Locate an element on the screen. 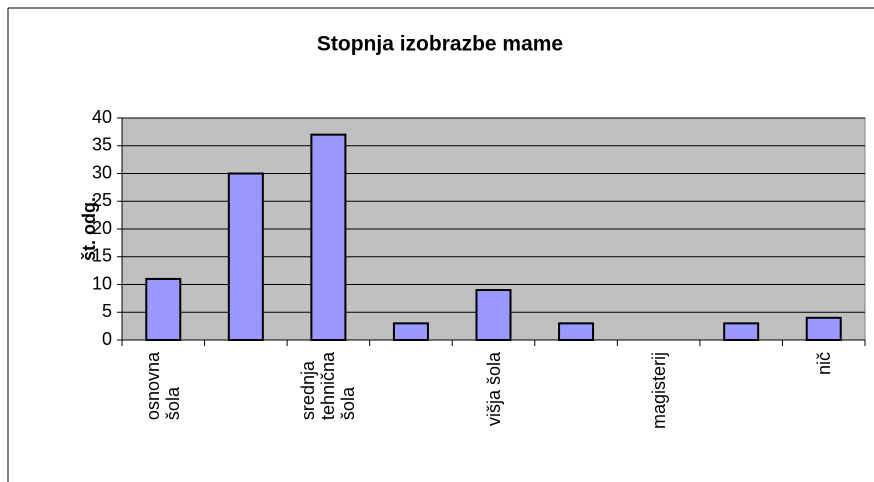  x-tick-label: višja šola is located at coordinates (493, 389).